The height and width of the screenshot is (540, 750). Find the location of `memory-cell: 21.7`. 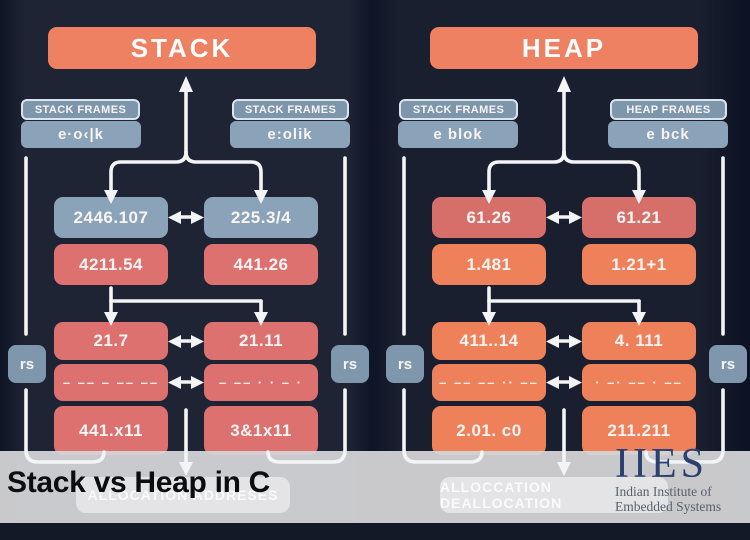

memory-cell: 21.7 is located at coordinates (111, 341).